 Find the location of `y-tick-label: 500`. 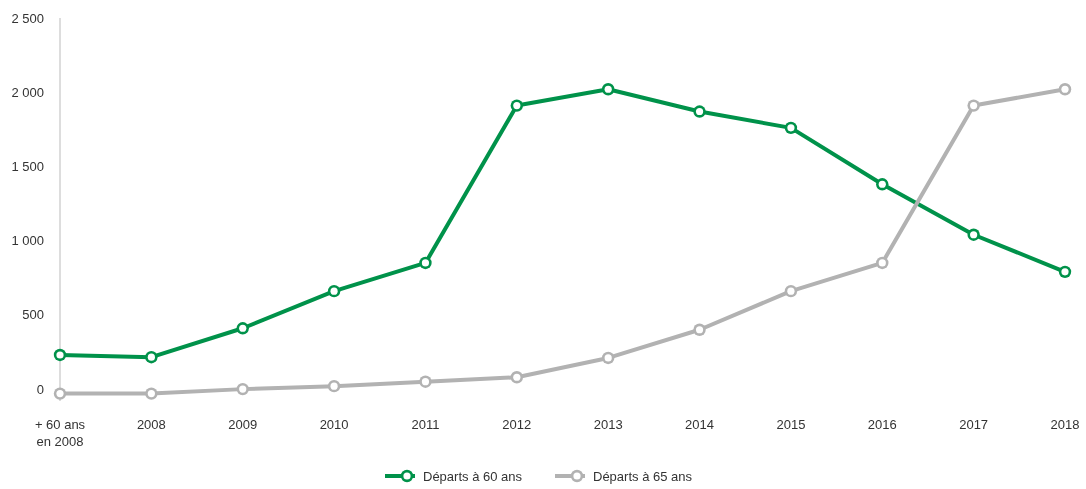

y-tick-label: 500 is located at coordinates (33, 315).